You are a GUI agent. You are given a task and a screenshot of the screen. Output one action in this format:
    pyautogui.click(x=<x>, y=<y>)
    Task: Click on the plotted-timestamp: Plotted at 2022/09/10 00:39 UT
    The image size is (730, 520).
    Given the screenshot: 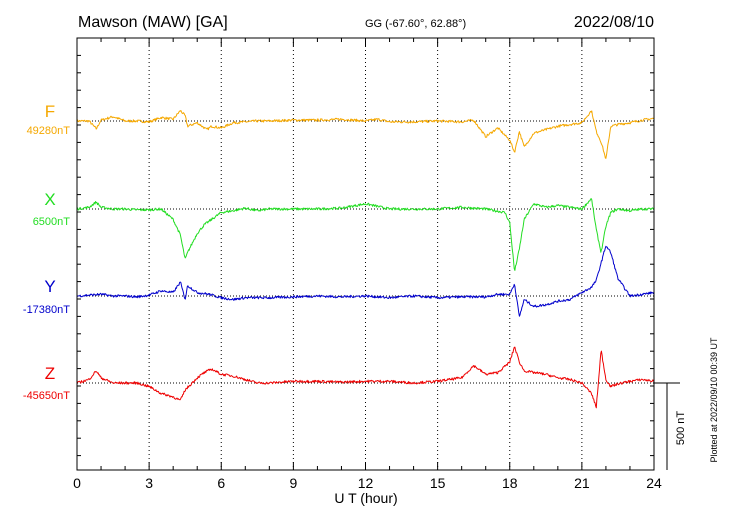 What is the action you would take?
    pyautogui.click(x=714, y=400)
    